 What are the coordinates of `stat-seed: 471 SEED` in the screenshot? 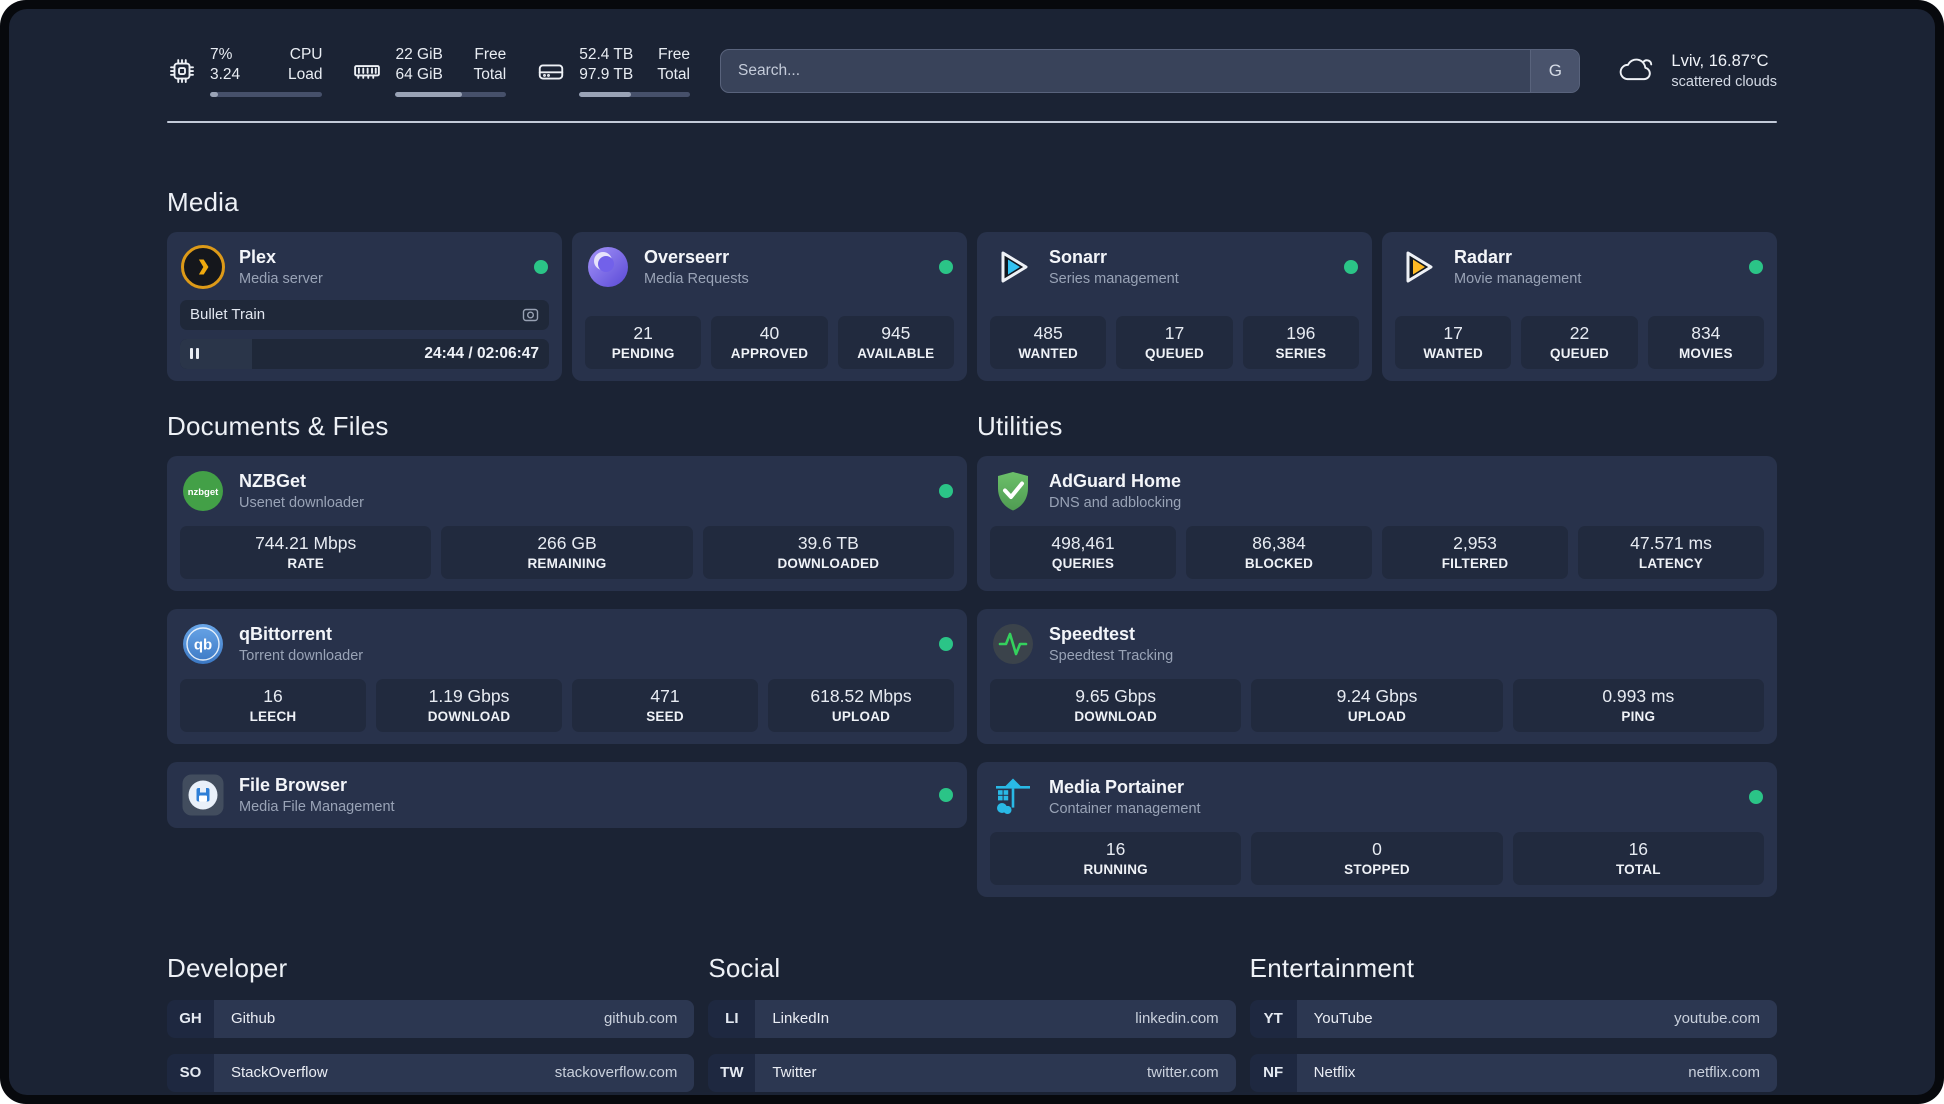 It's located at (665, 705).